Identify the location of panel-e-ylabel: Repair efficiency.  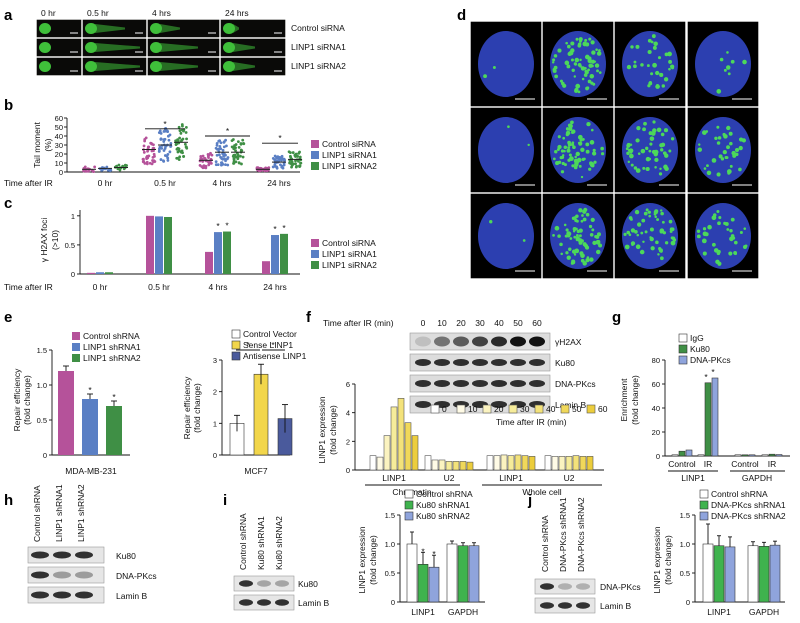
(17, 399).